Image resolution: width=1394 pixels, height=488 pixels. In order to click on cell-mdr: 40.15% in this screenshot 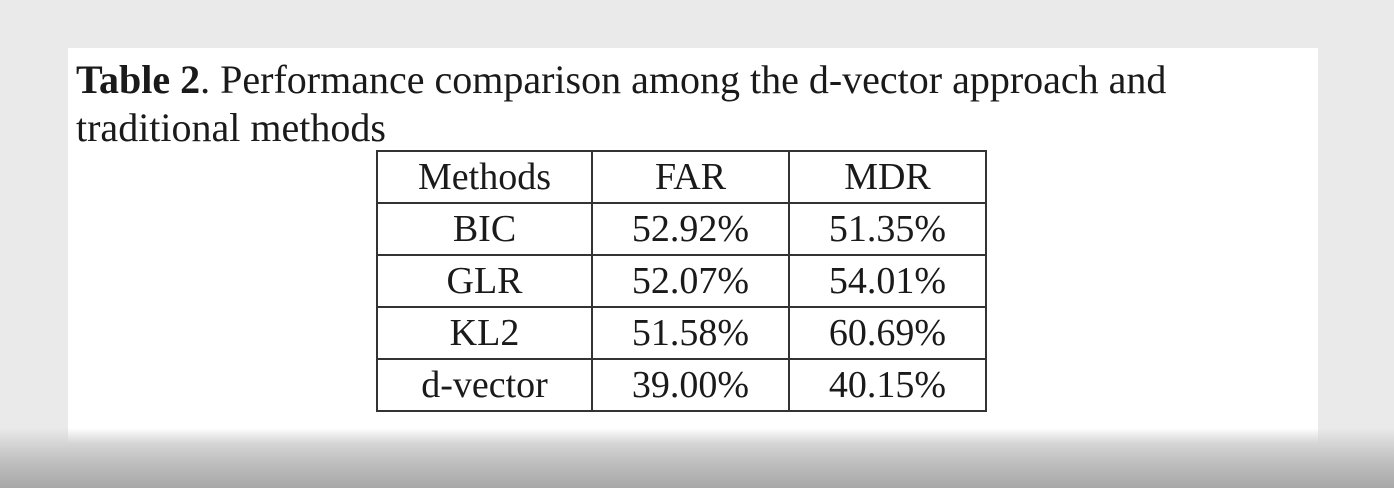, I will do `click(887, 385)`.